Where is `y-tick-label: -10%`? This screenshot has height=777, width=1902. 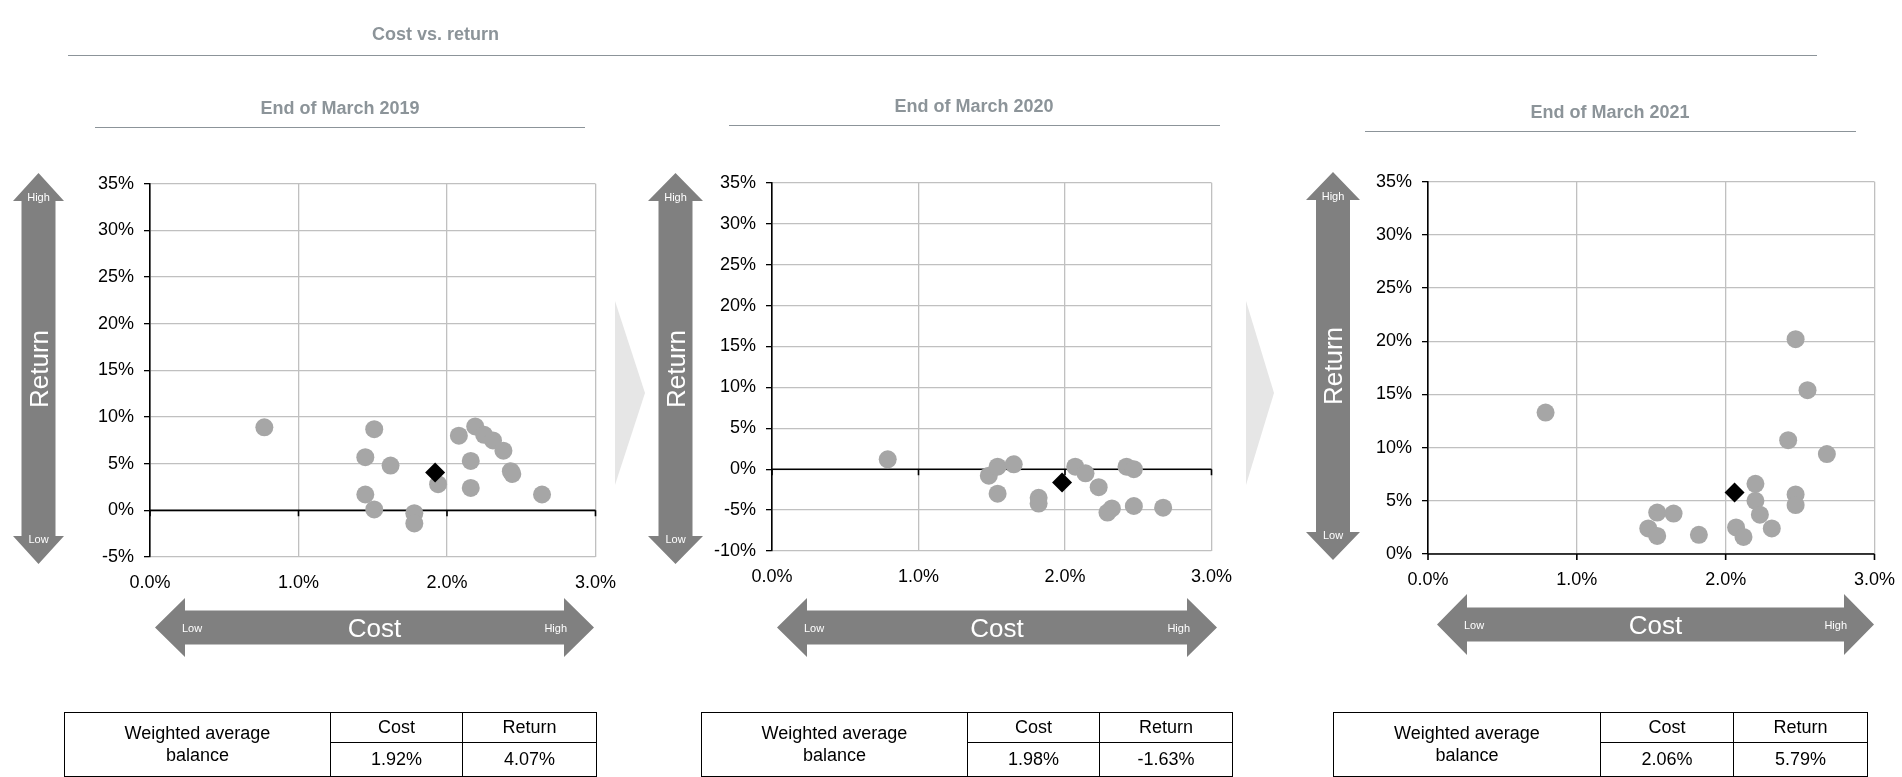 y-tick-label: -10% is located at coordinates (734, 550).